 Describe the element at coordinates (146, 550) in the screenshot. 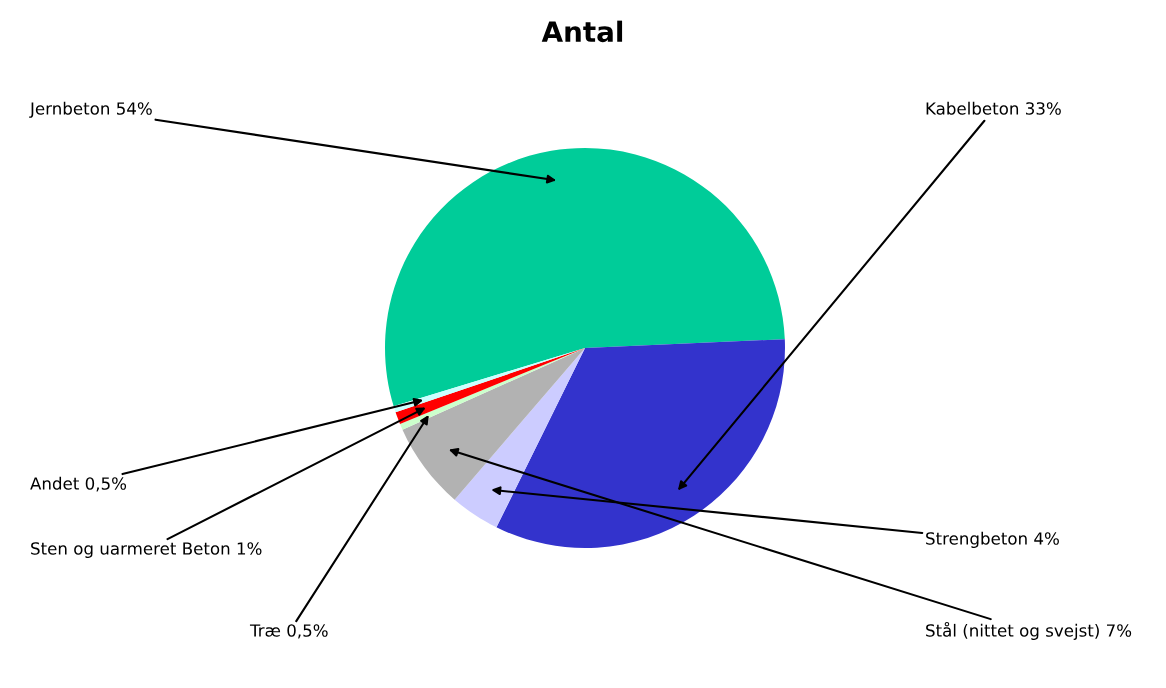

I see `slice-label: Sten og uarmeret Beton 1%` at that location.